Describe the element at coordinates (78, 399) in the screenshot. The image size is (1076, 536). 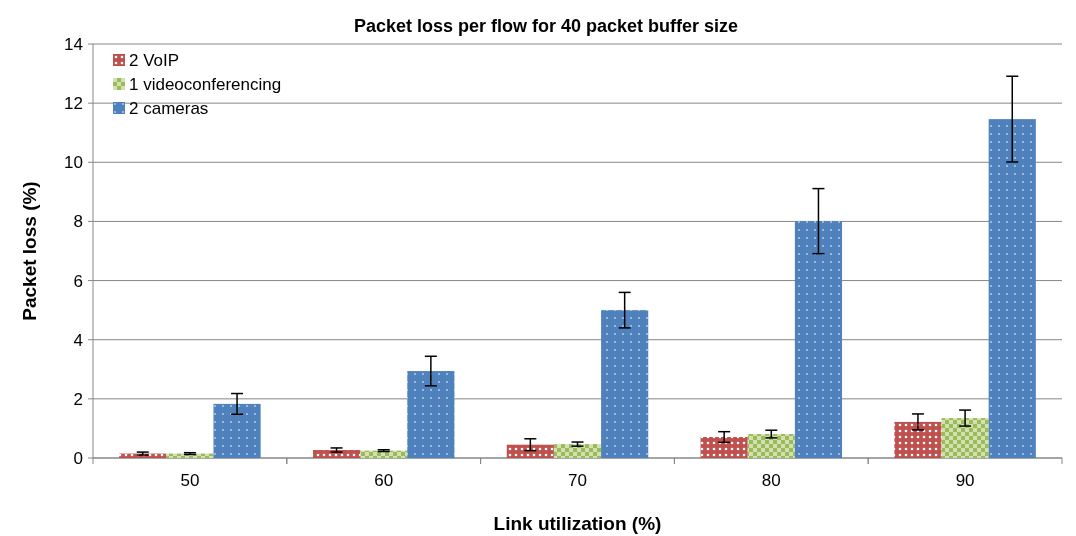
I see `y-tick-label: 2` at that location.